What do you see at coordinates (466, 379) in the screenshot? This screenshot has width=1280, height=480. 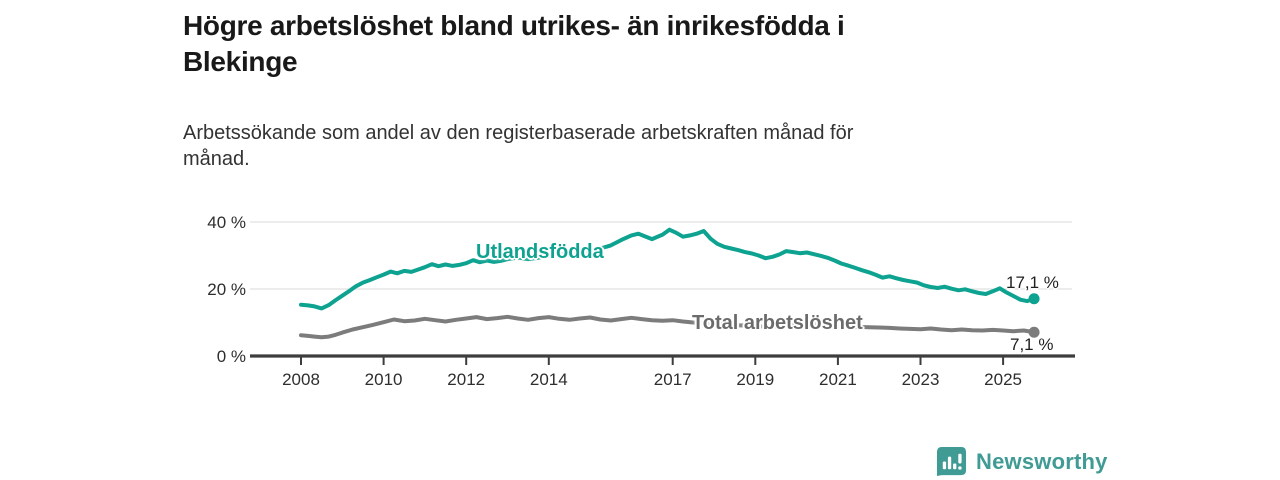 I see `x-tick-label: 2012` at bounding box center [466, 379].